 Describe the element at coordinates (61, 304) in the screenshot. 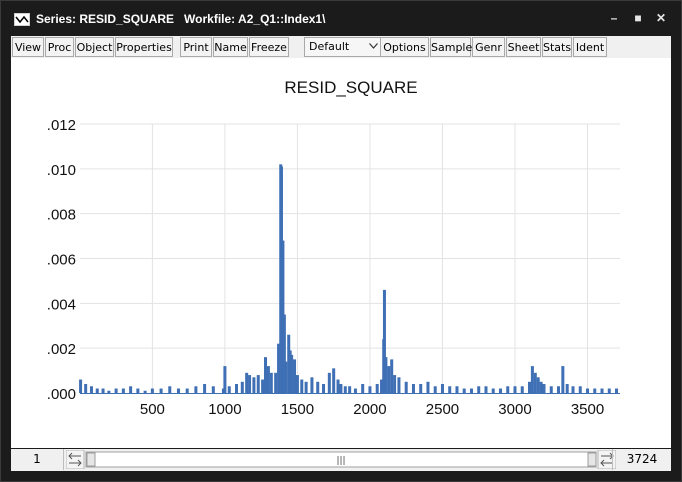

I see `y-tick-label: .004` at that location.